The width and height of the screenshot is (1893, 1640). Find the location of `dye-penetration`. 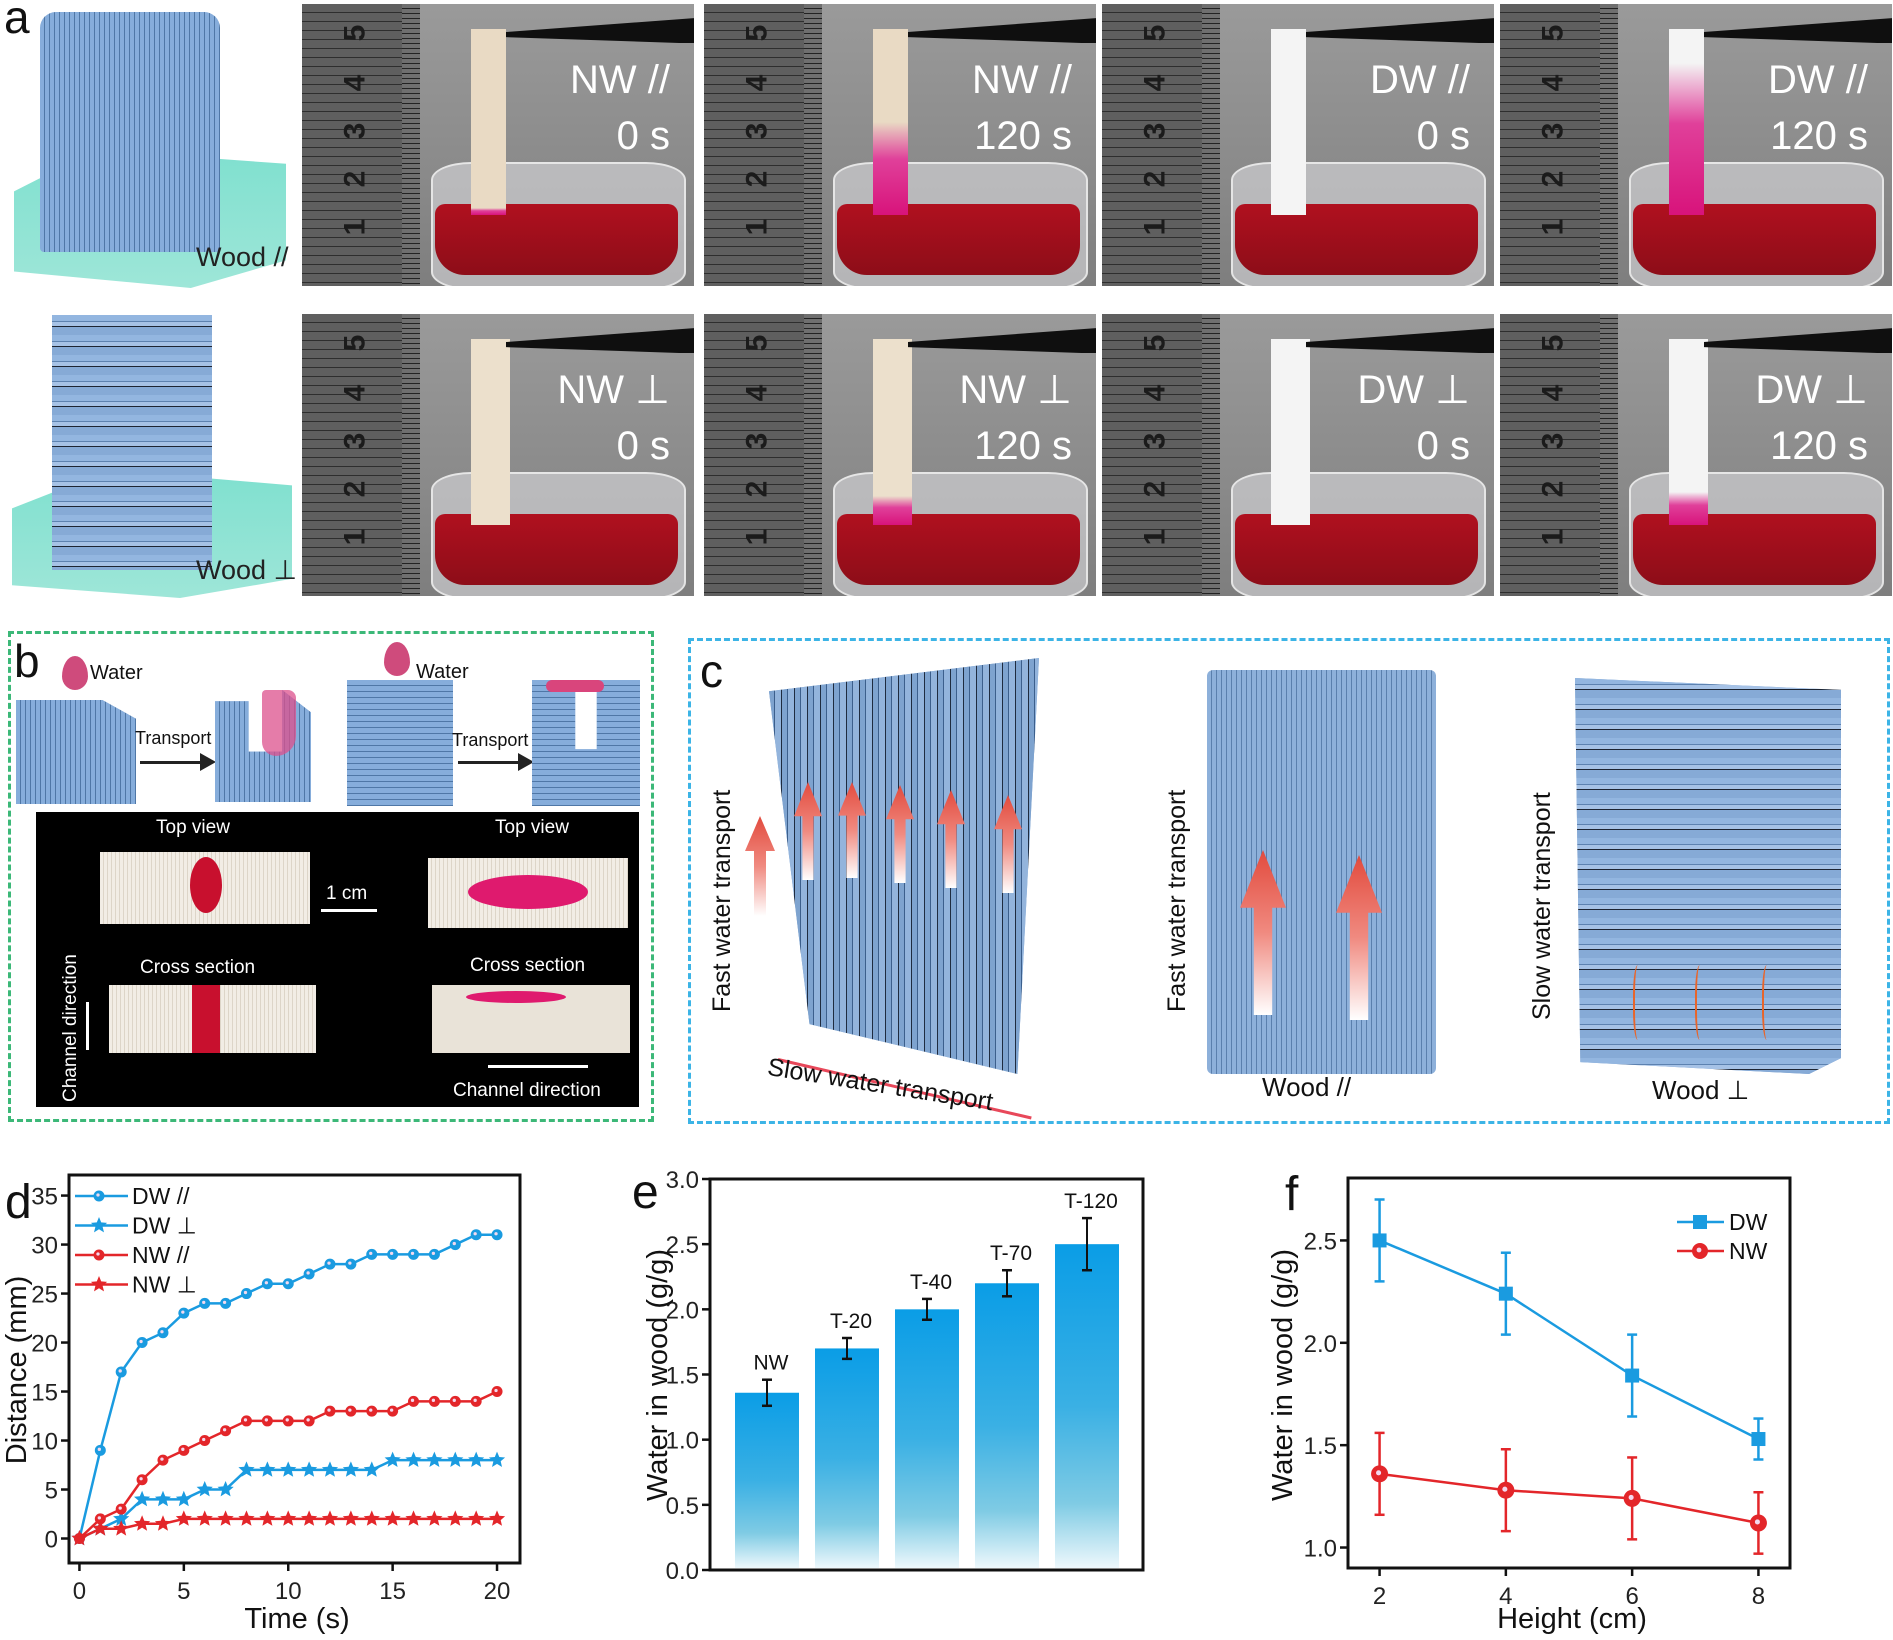

dye-penetration is located at coordinates (279, 723).